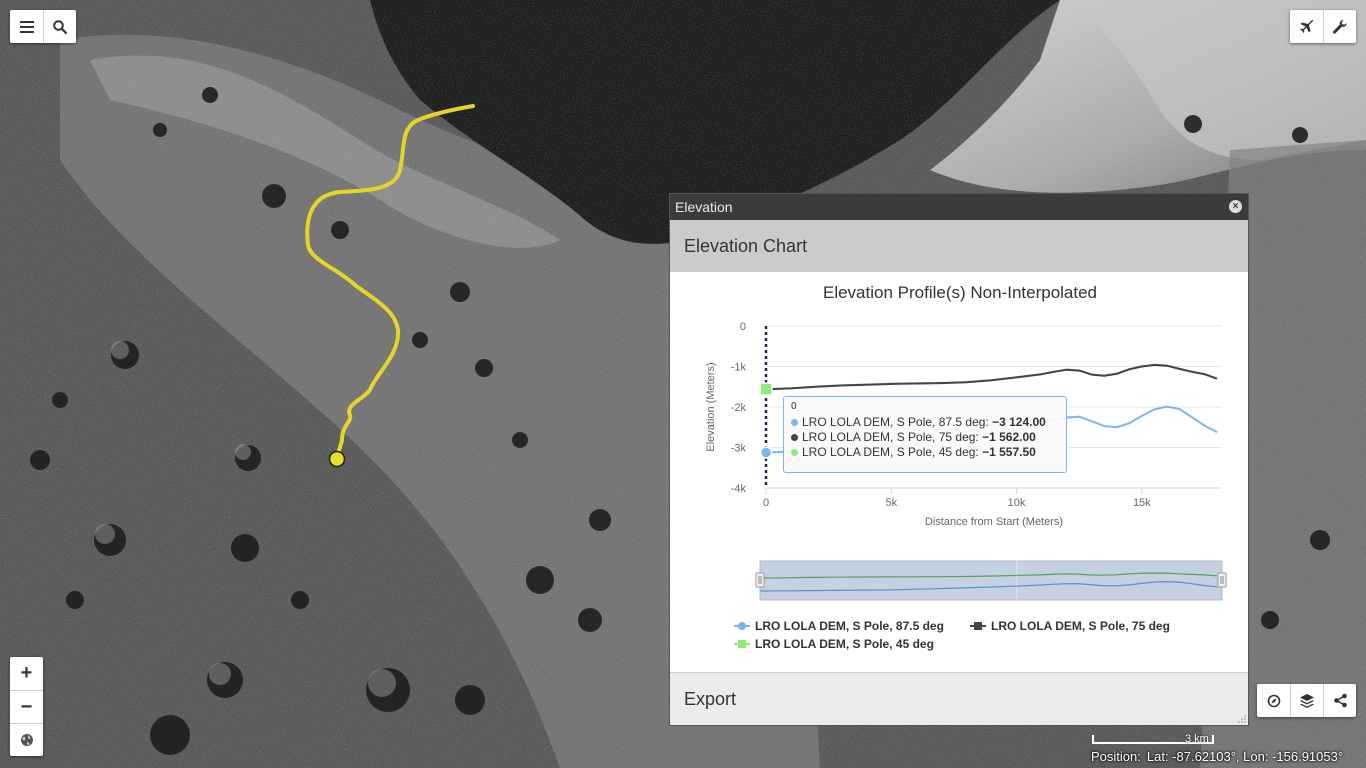  Describe the element at coordinates (1339, 26) in the screenshot. I see `wrench-icon` at that location.